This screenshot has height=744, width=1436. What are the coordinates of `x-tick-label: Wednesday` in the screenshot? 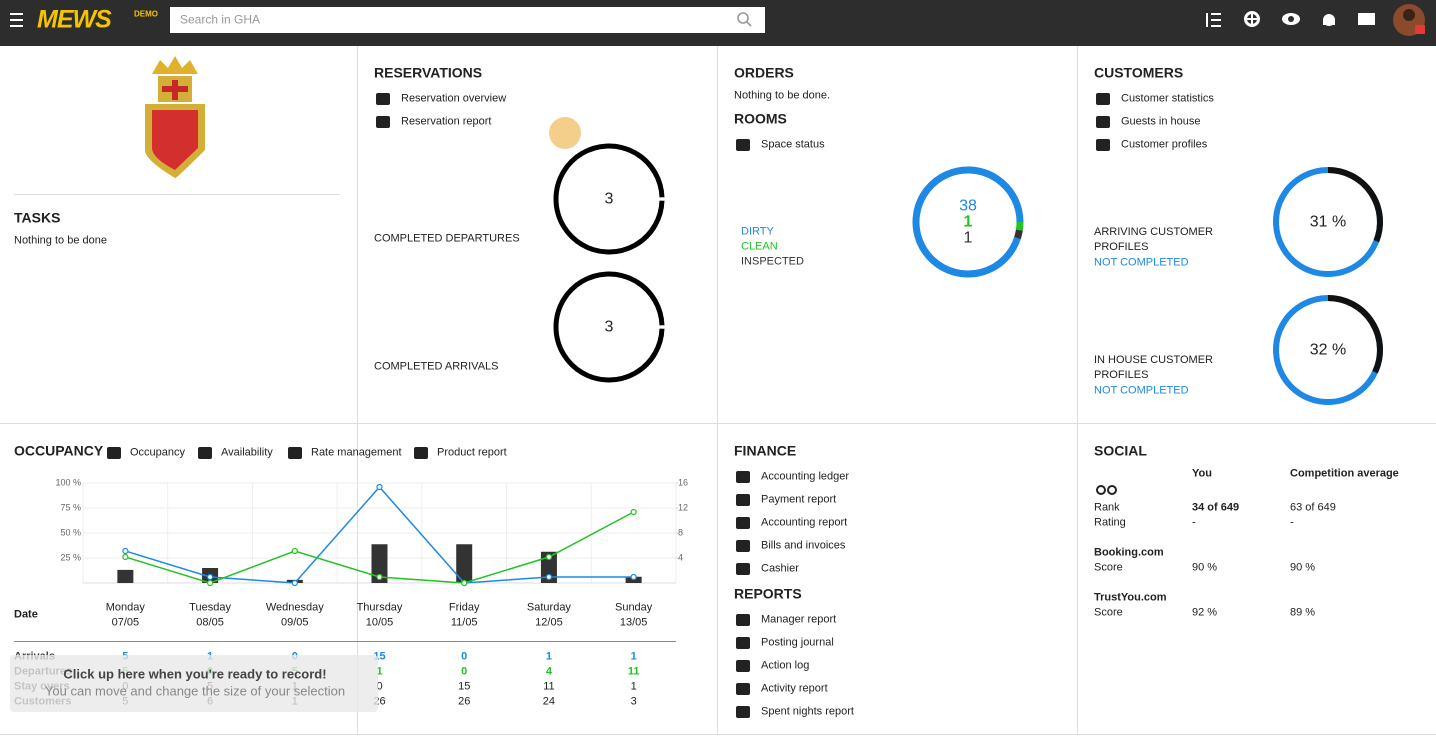 It's located at (294, 607).